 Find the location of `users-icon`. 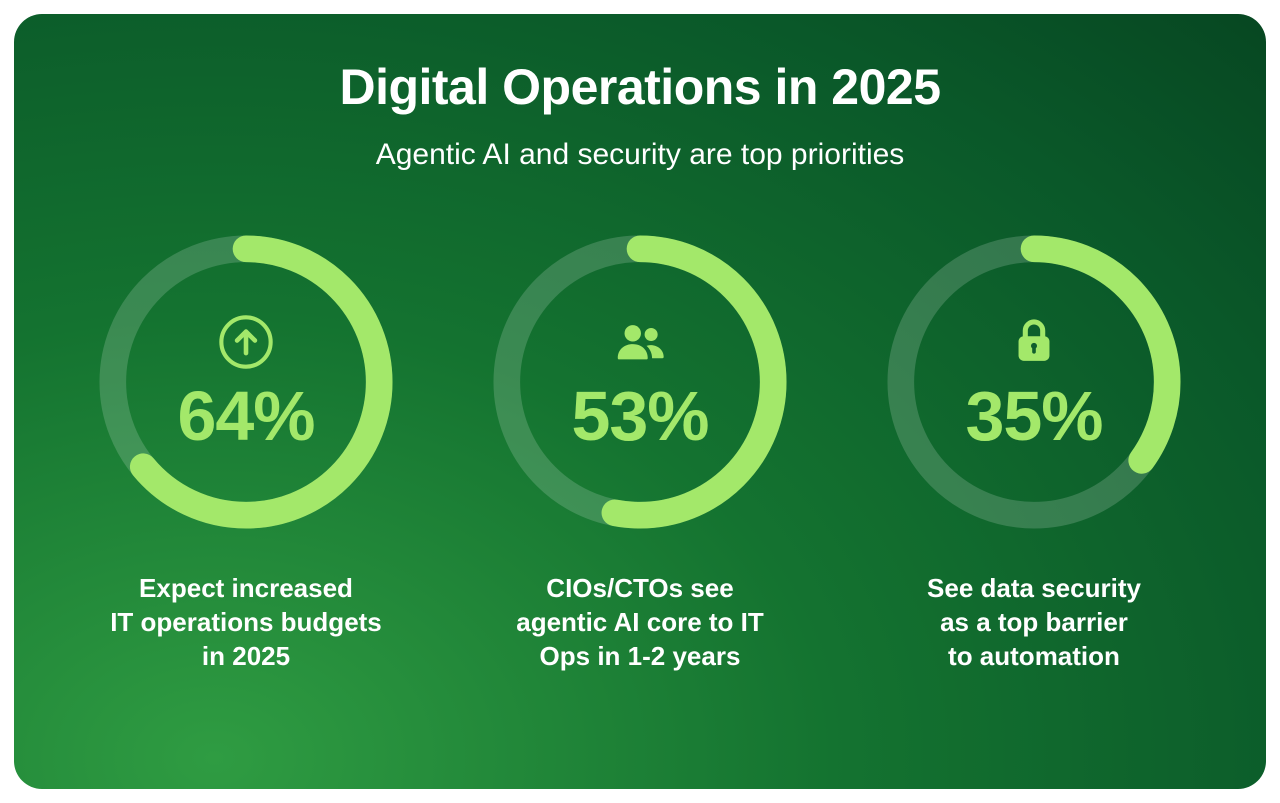

users-icon is located at coordinates (640, 342).